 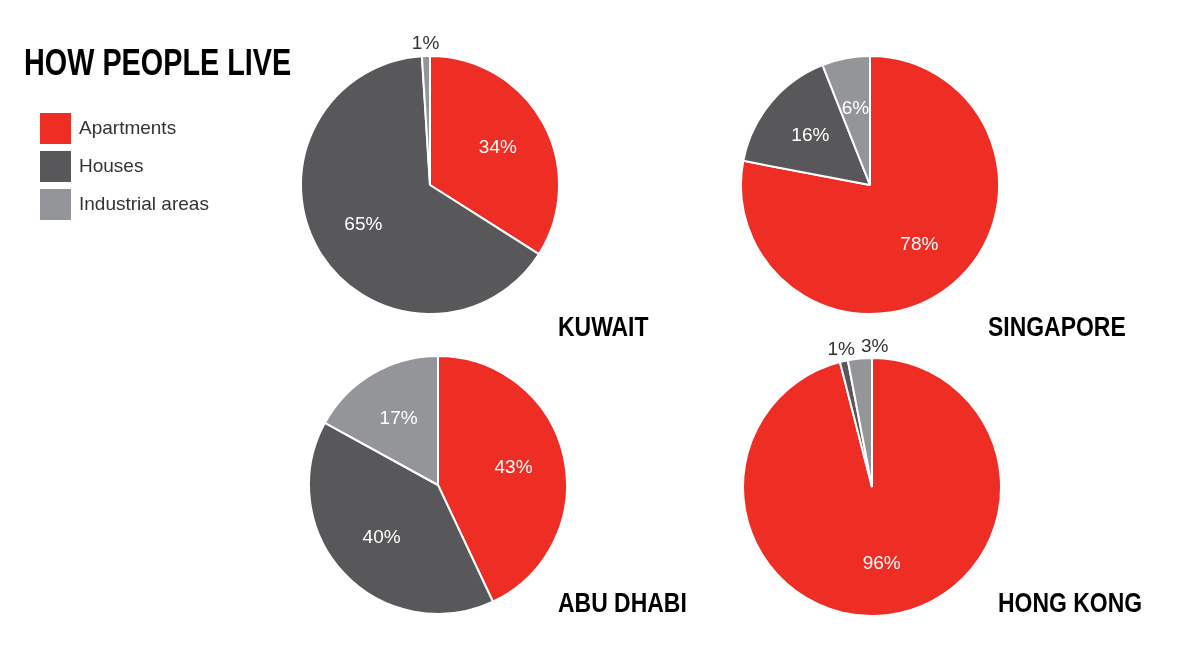 I want to click on legend-label: Industrial areas, so click(x=144, y=204).